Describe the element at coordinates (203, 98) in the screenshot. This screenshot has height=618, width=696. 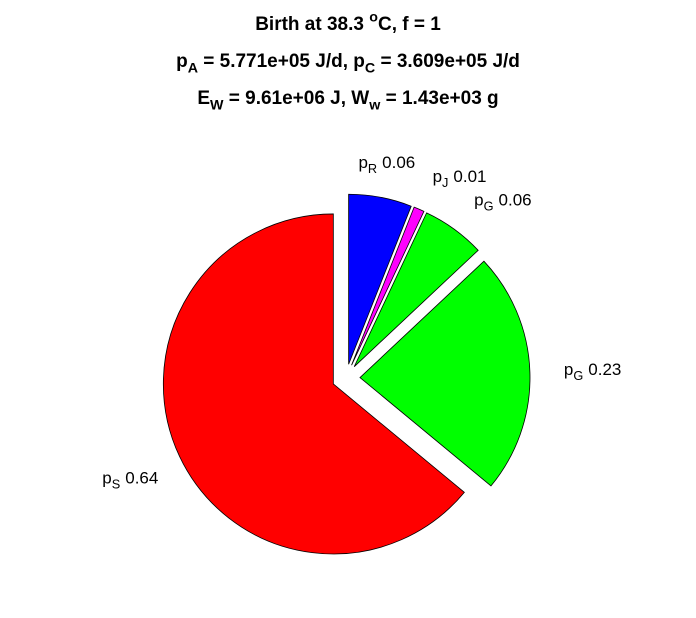
I see `text-run: E` at that location.